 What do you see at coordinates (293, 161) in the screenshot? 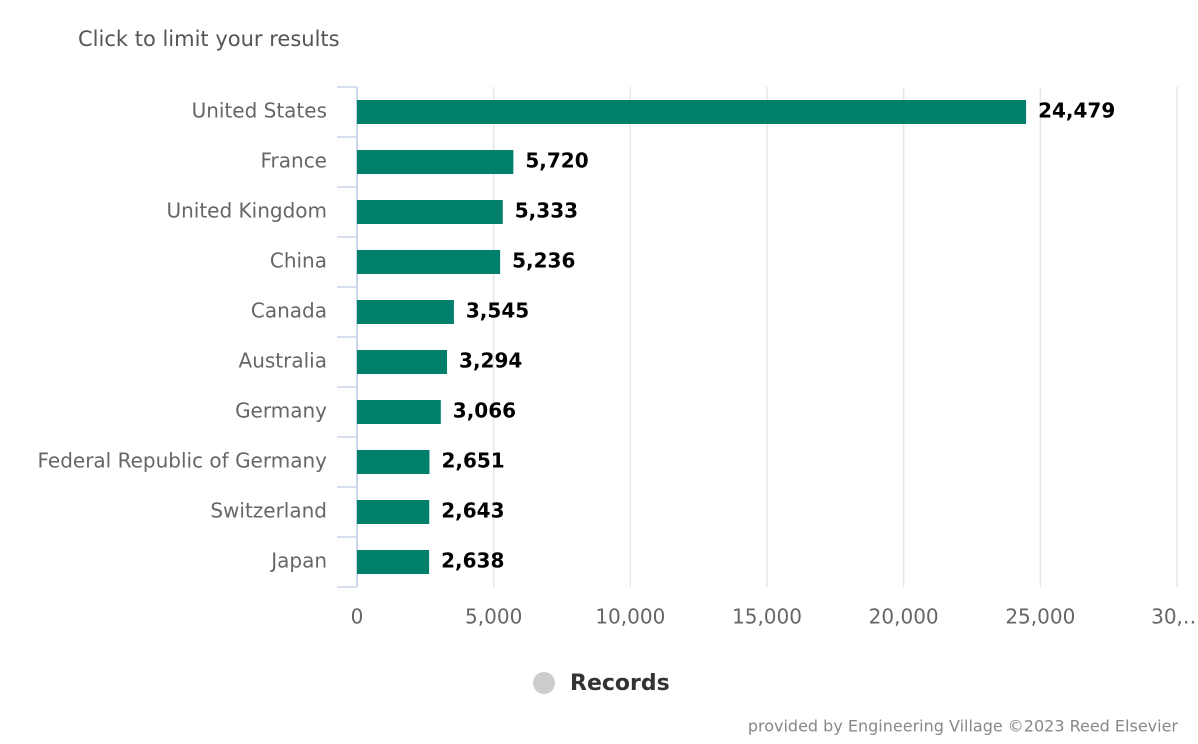
I see `y-tick-label: France` at bounding box center [293, 161].